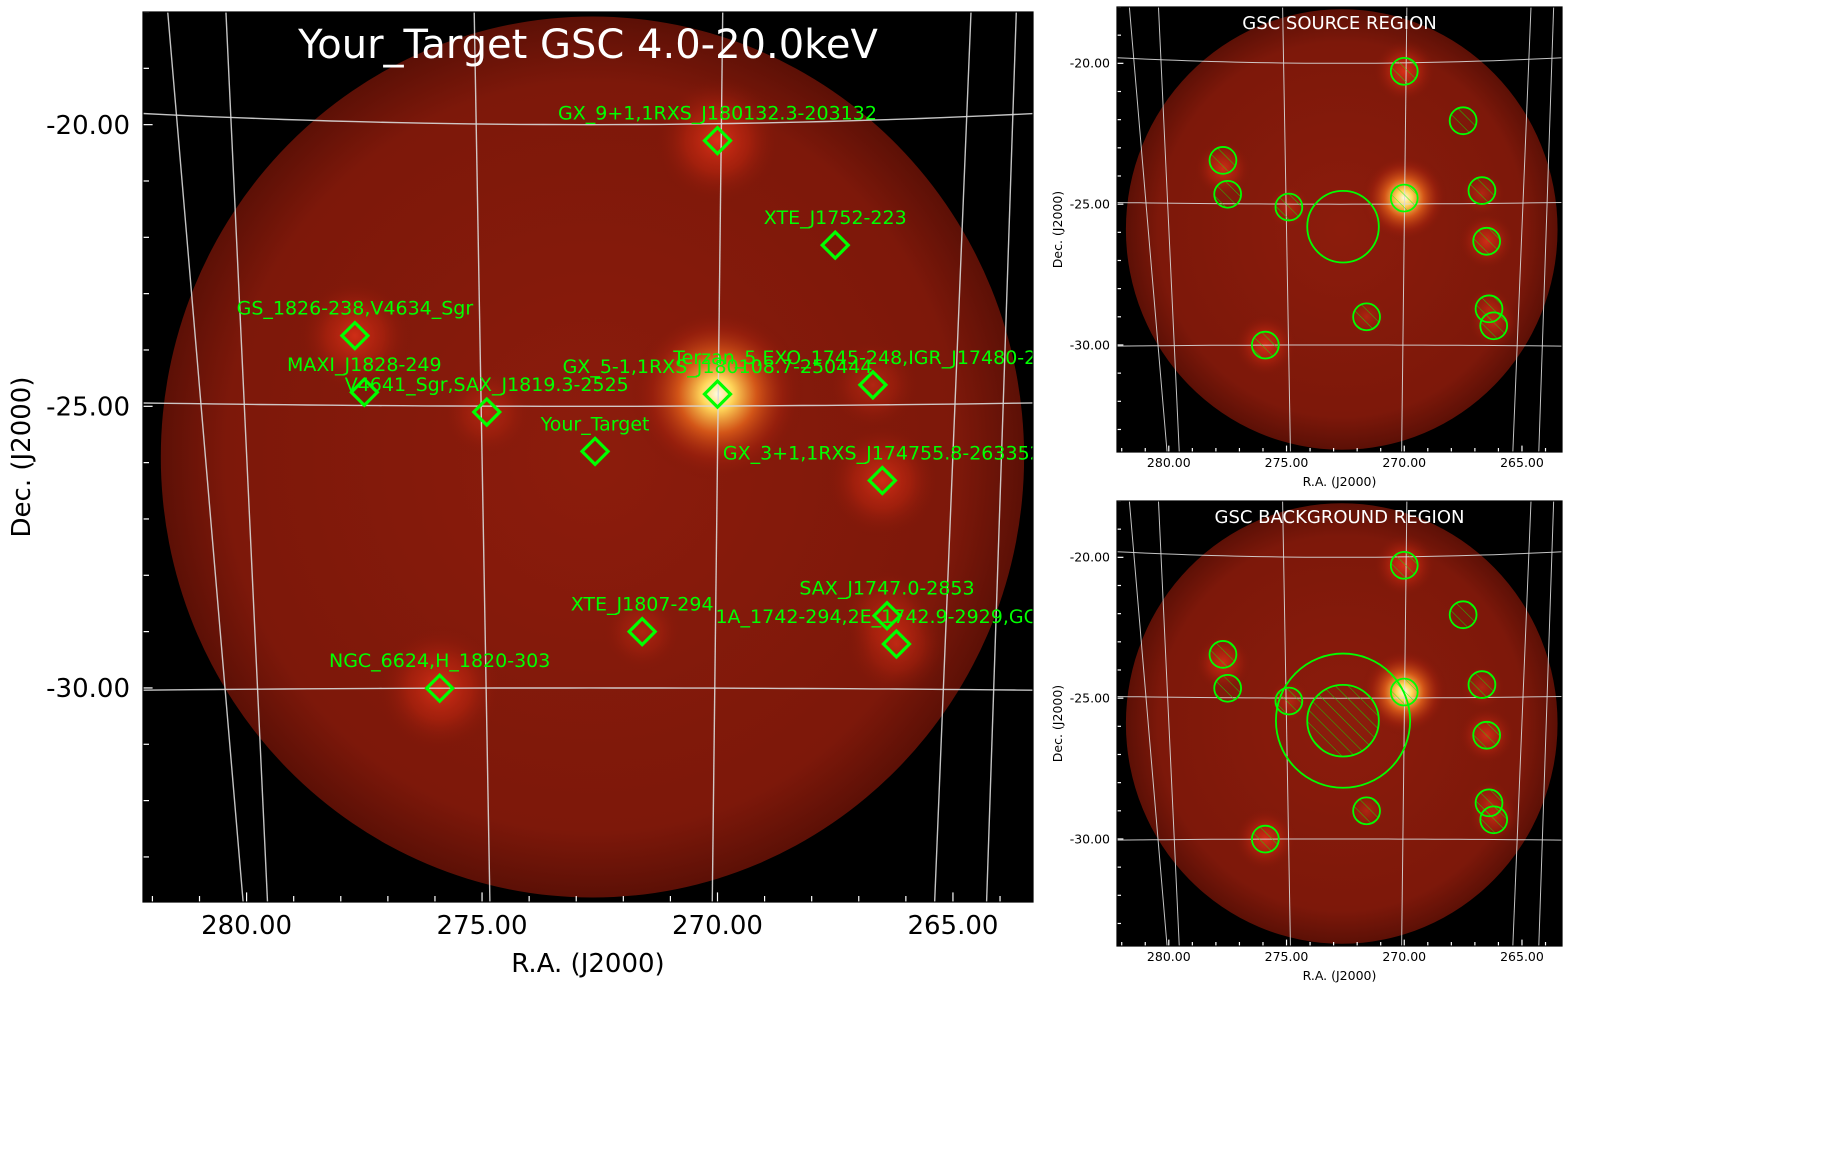  What do you see at coordinates (1090, 698) in the screenshot?
I see `background-ytick-label: -25.00` at bounding box center [1090, 698].